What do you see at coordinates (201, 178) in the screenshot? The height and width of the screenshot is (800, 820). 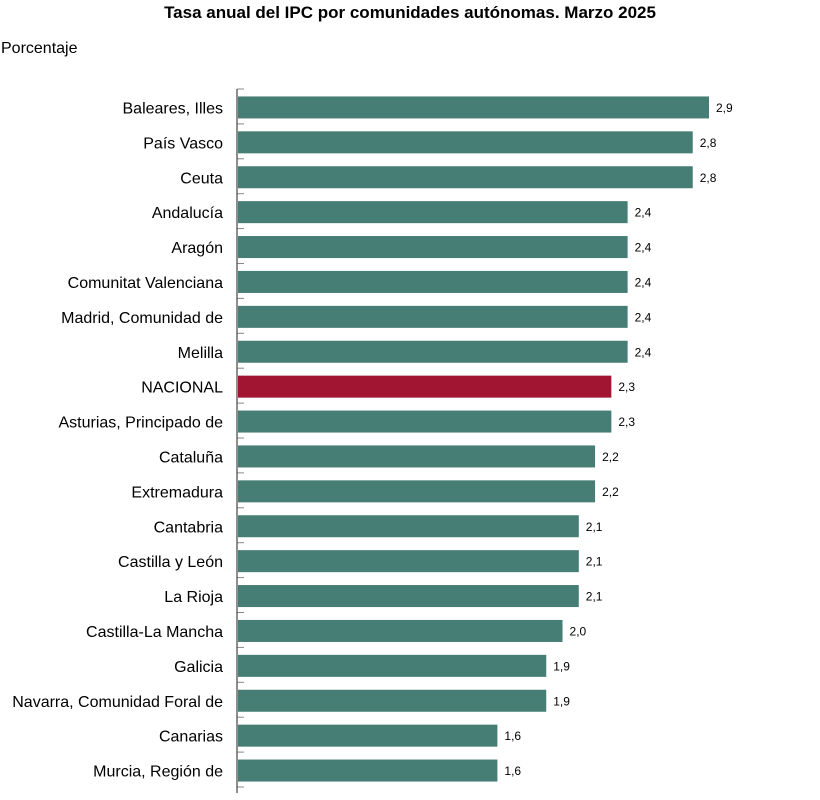 I see `category-label: Ceuta` at bounding box center [201, 178].